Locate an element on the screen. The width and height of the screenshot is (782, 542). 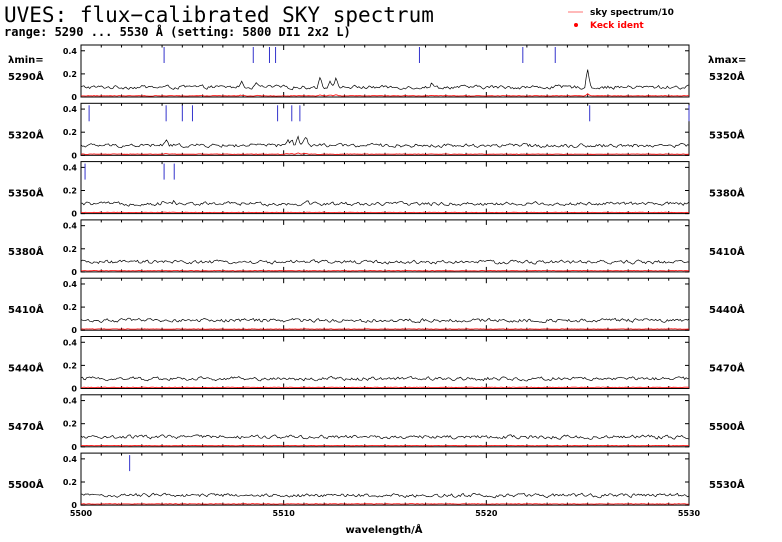
lambda-max-label: 5530Å is located at coordinates (727, 484).